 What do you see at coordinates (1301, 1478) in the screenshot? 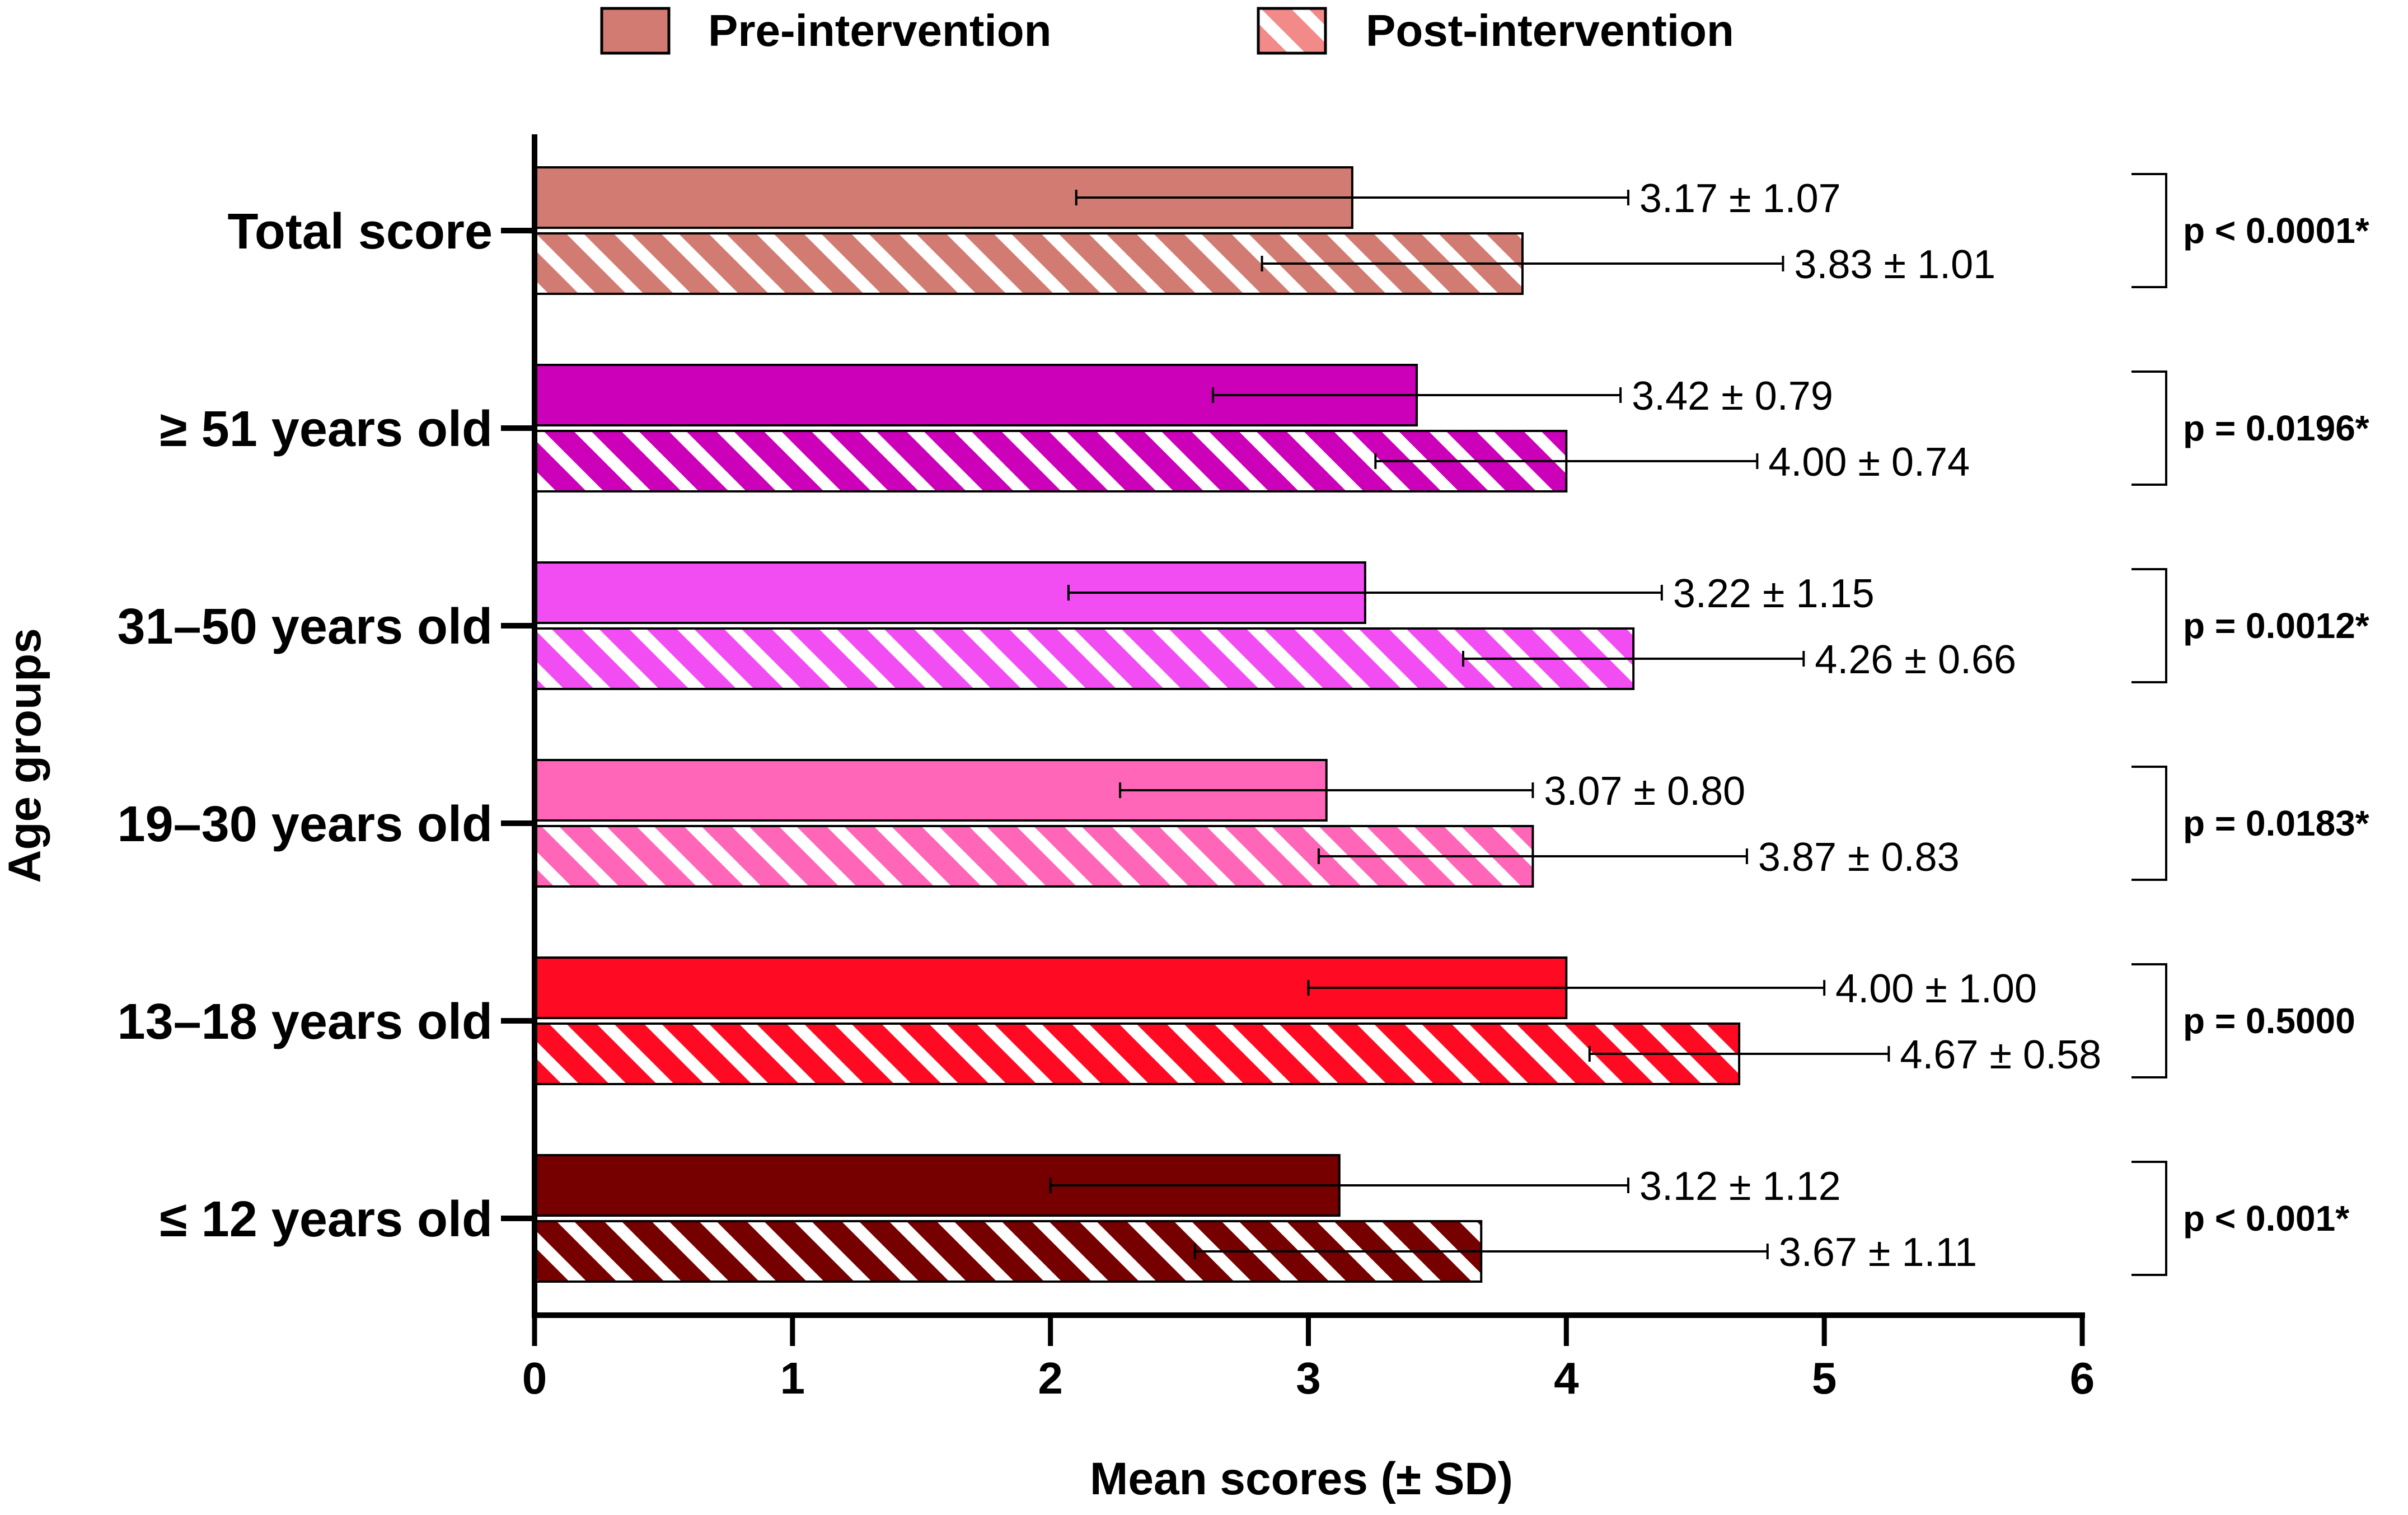
I see `x-axis-title: Mean scores (± SD)` at bounding box center [1301, 1478].